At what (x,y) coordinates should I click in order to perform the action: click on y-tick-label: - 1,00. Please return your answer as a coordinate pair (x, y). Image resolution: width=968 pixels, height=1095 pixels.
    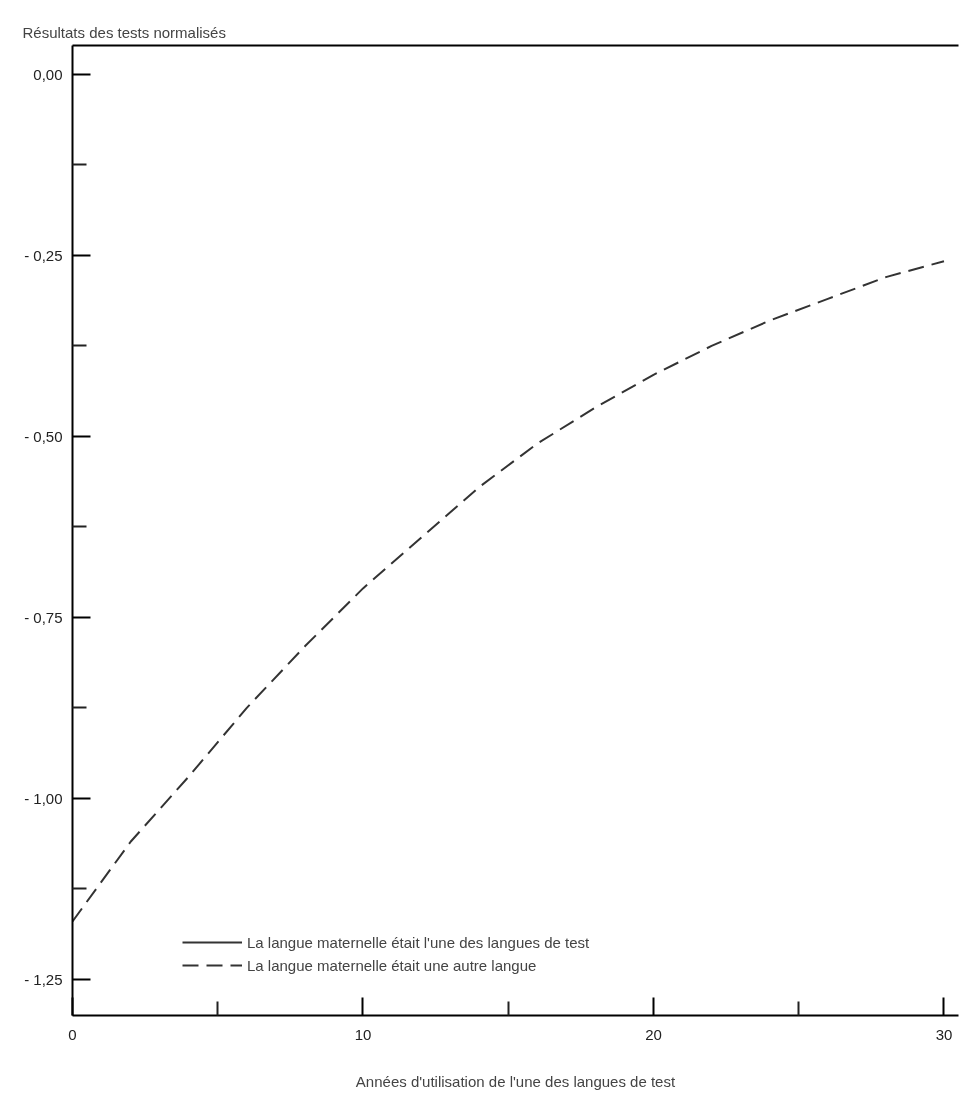
    Looking at the image, I should click on (43, 798).